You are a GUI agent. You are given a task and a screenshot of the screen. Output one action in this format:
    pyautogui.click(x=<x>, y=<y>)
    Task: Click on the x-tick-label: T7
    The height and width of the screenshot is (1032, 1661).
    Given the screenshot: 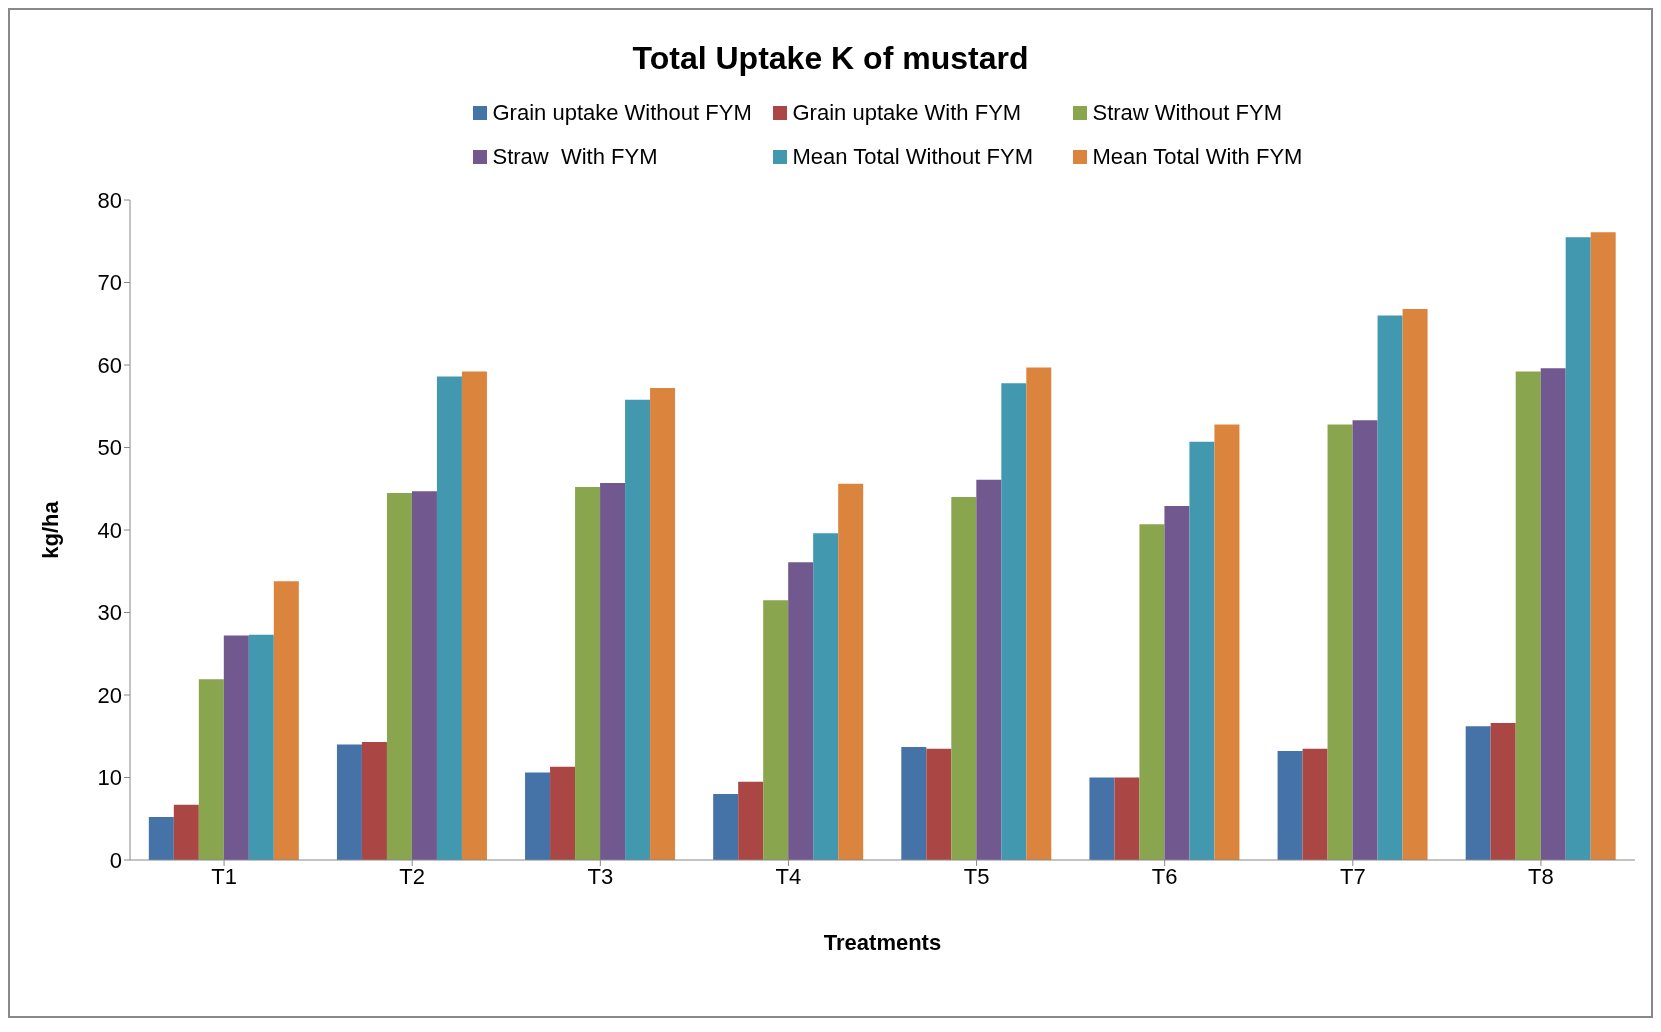 What is the action you would take?
    pyautogui.click(x=1352, y=876)
    